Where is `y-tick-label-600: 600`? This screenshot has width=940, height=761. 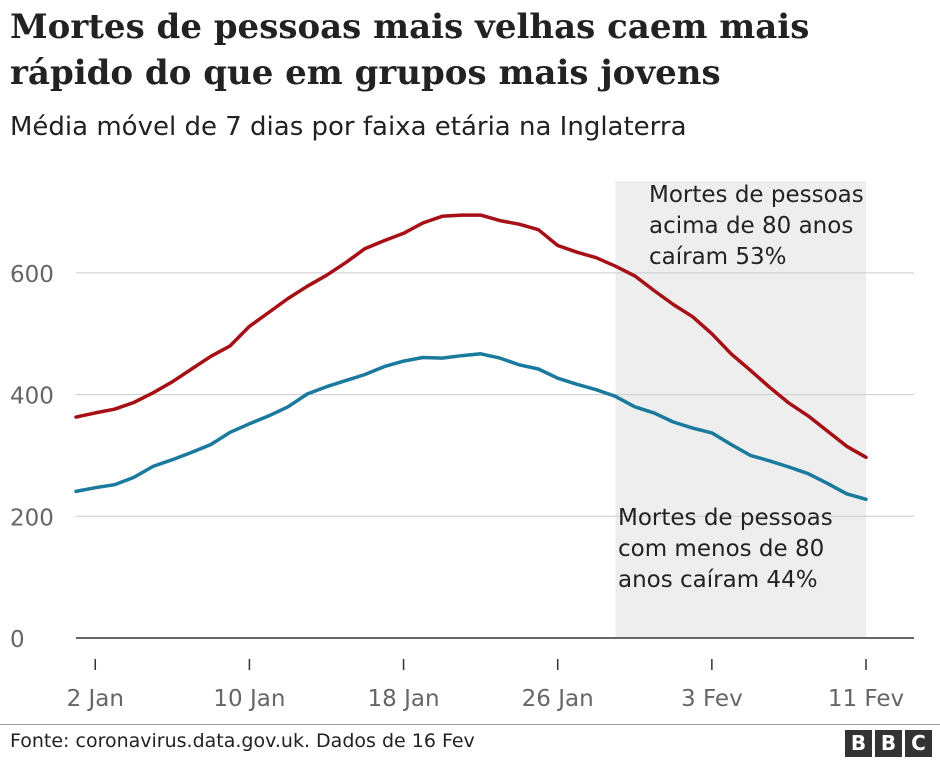 y-tick-label-600: 600 is located at coordinates (32, 275).